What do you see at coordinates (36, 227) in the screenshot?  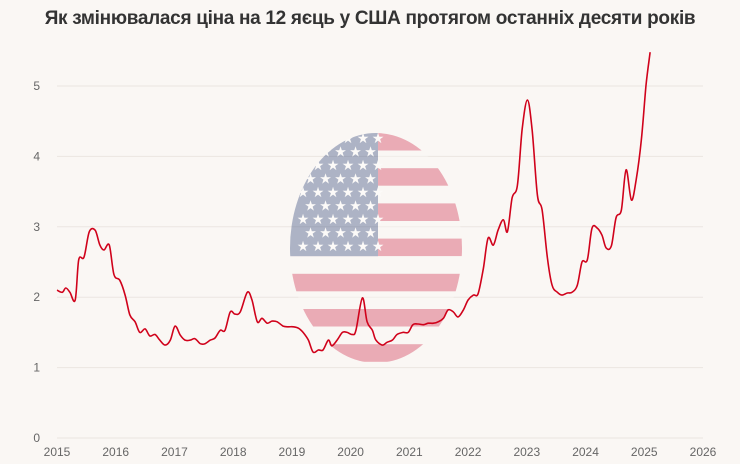 I see `y-tick-label: 3` at bounding box center [36, 227].